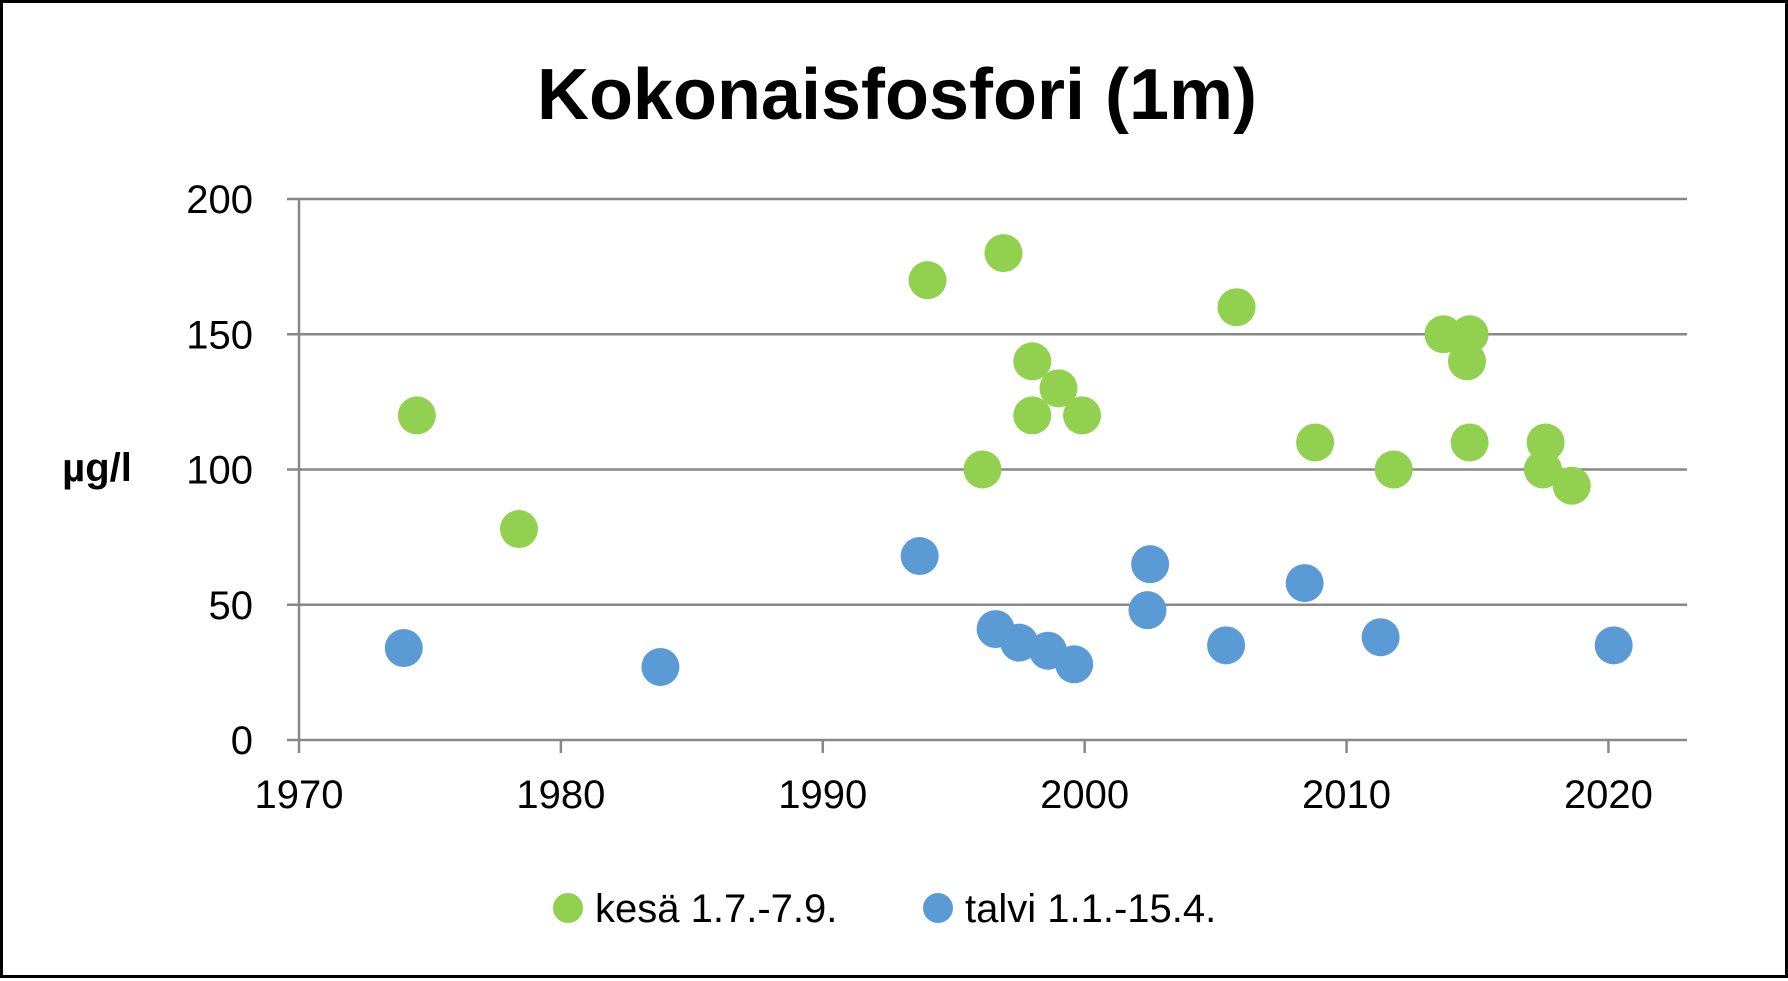  What do you see at coordinates (231, 606) in the screenshot?
I see `y-tick-label: 50` at bounding box center [231, 606].